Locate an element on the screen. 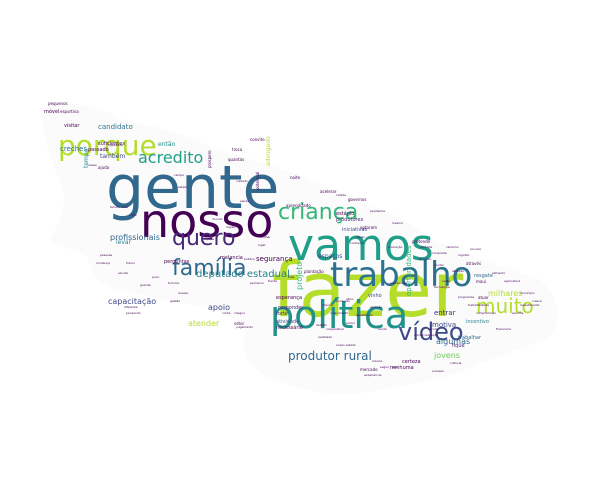 The width and height of the screenshot is (600, 500). word-63: optaram is located at coordinates (368, 227).